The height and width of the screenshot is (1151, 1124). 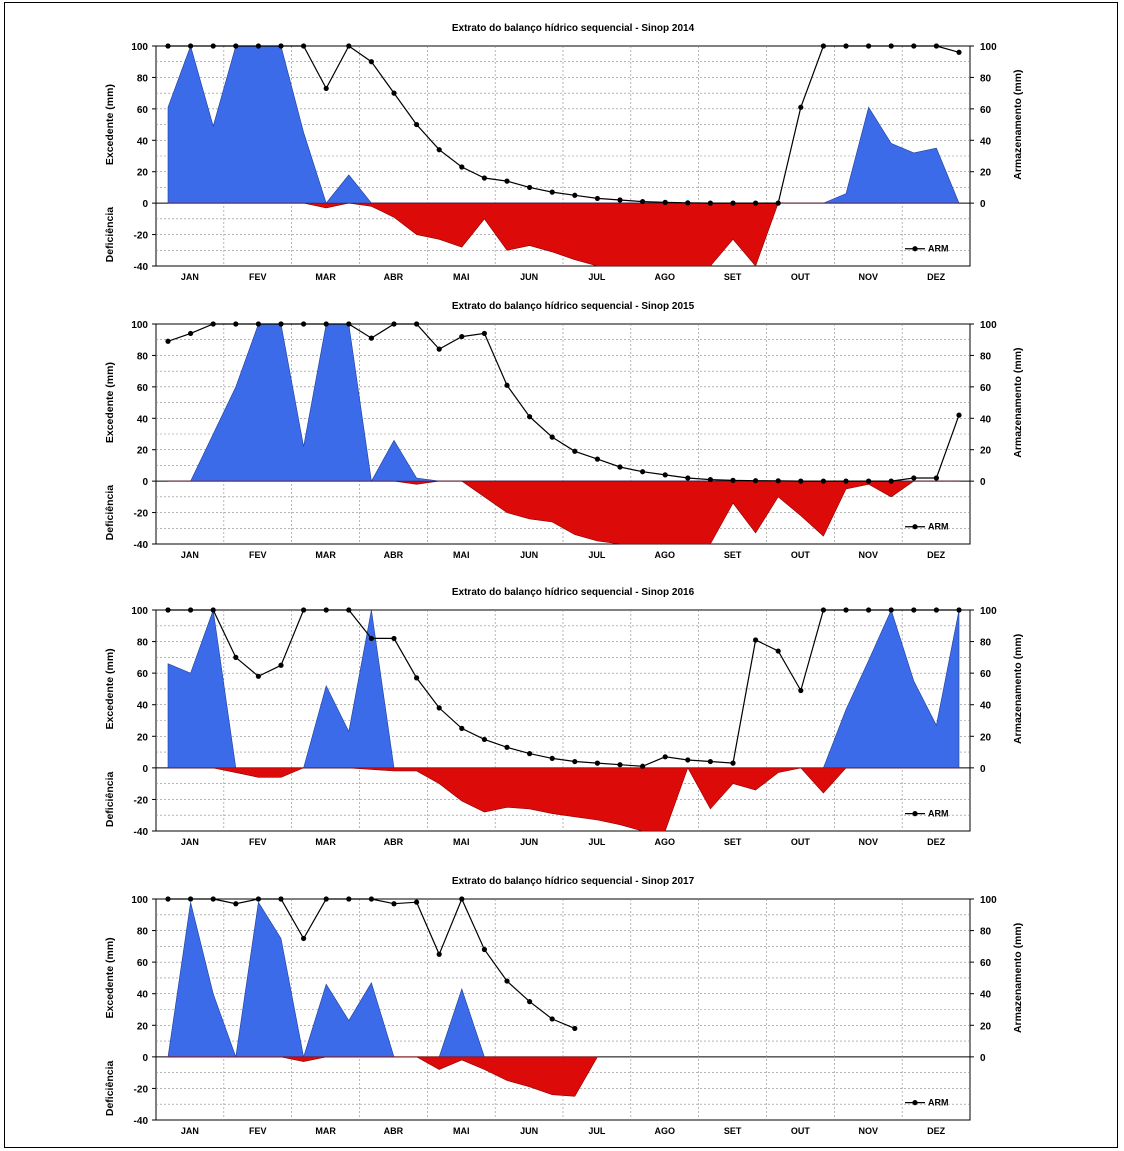 What do you see at coordinates (258, 555) in the screenshot?
I see `month-label: FEV` at bounding box center [258, 555].